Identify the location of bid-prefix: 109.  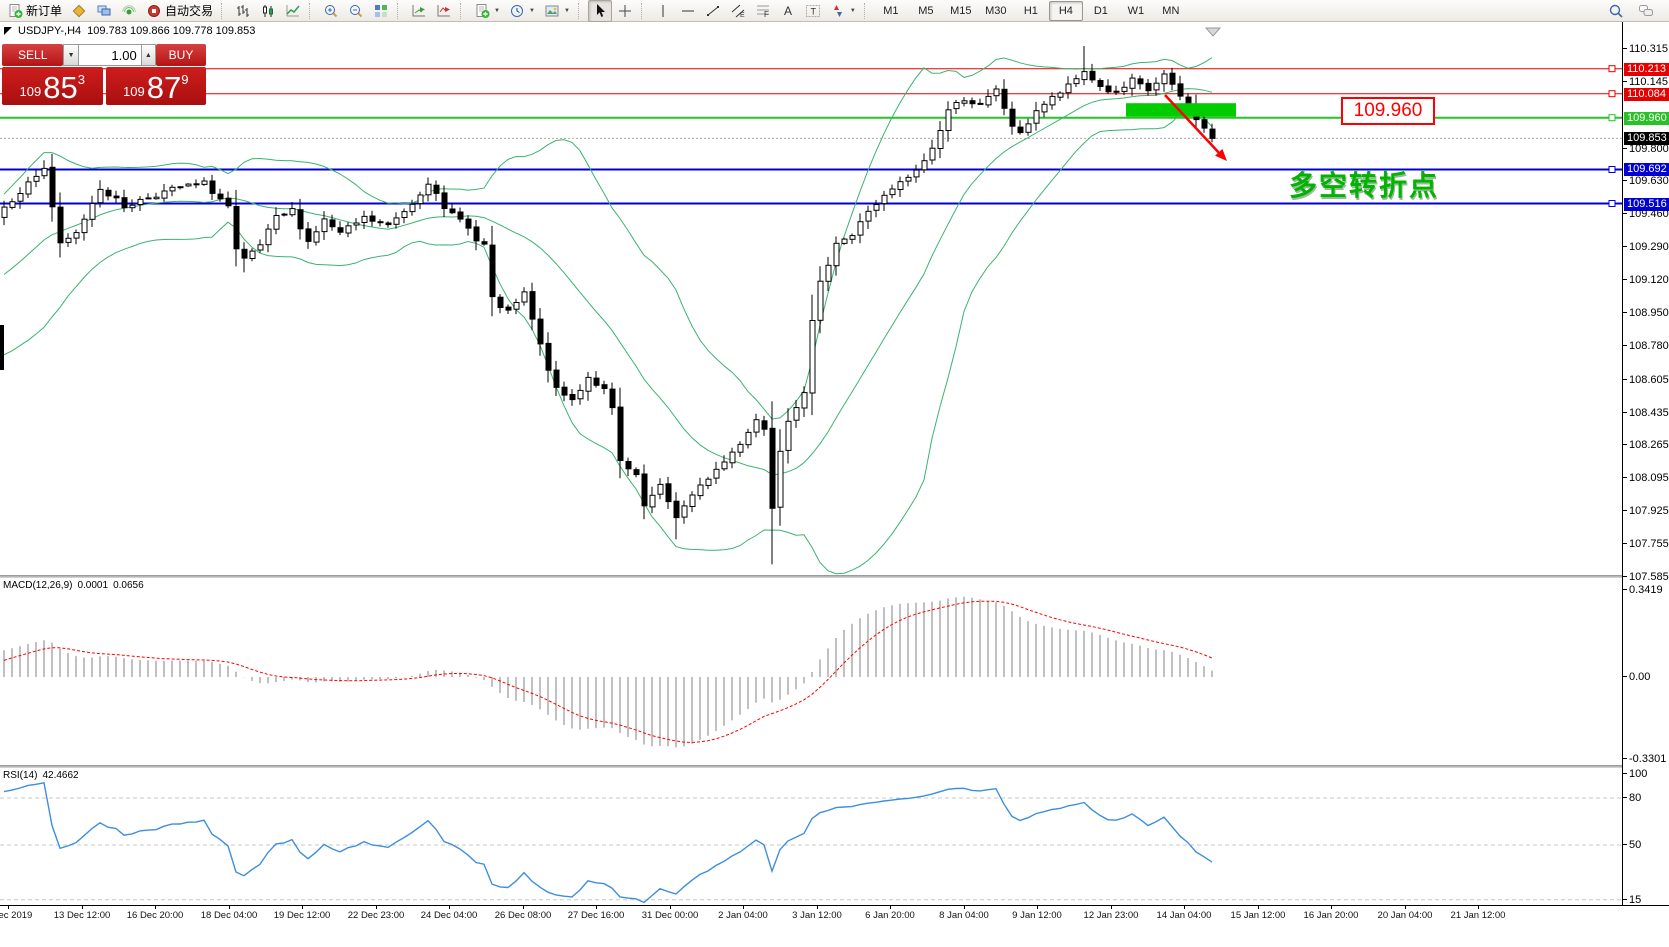
(30, 91).